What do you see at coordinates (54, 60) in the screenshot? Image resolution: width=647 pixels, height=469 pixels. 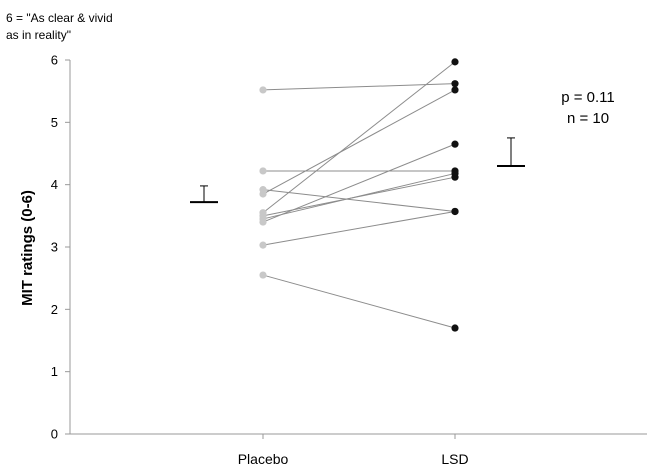 I see `y-tick-label: 6` at bounding box center [54, 60].